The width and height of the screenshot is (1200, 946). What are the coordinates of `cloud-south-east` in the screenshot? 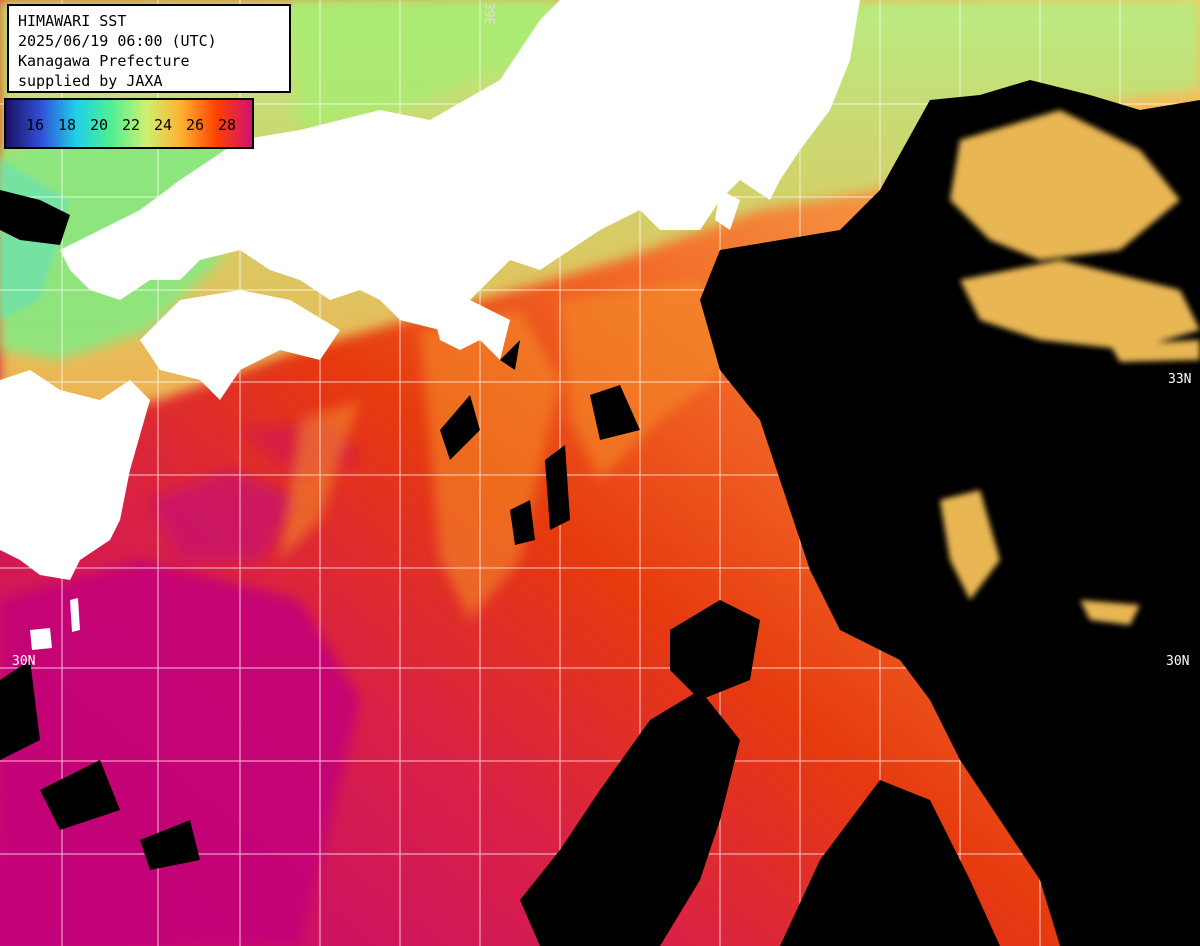 It's located at (890, 863).